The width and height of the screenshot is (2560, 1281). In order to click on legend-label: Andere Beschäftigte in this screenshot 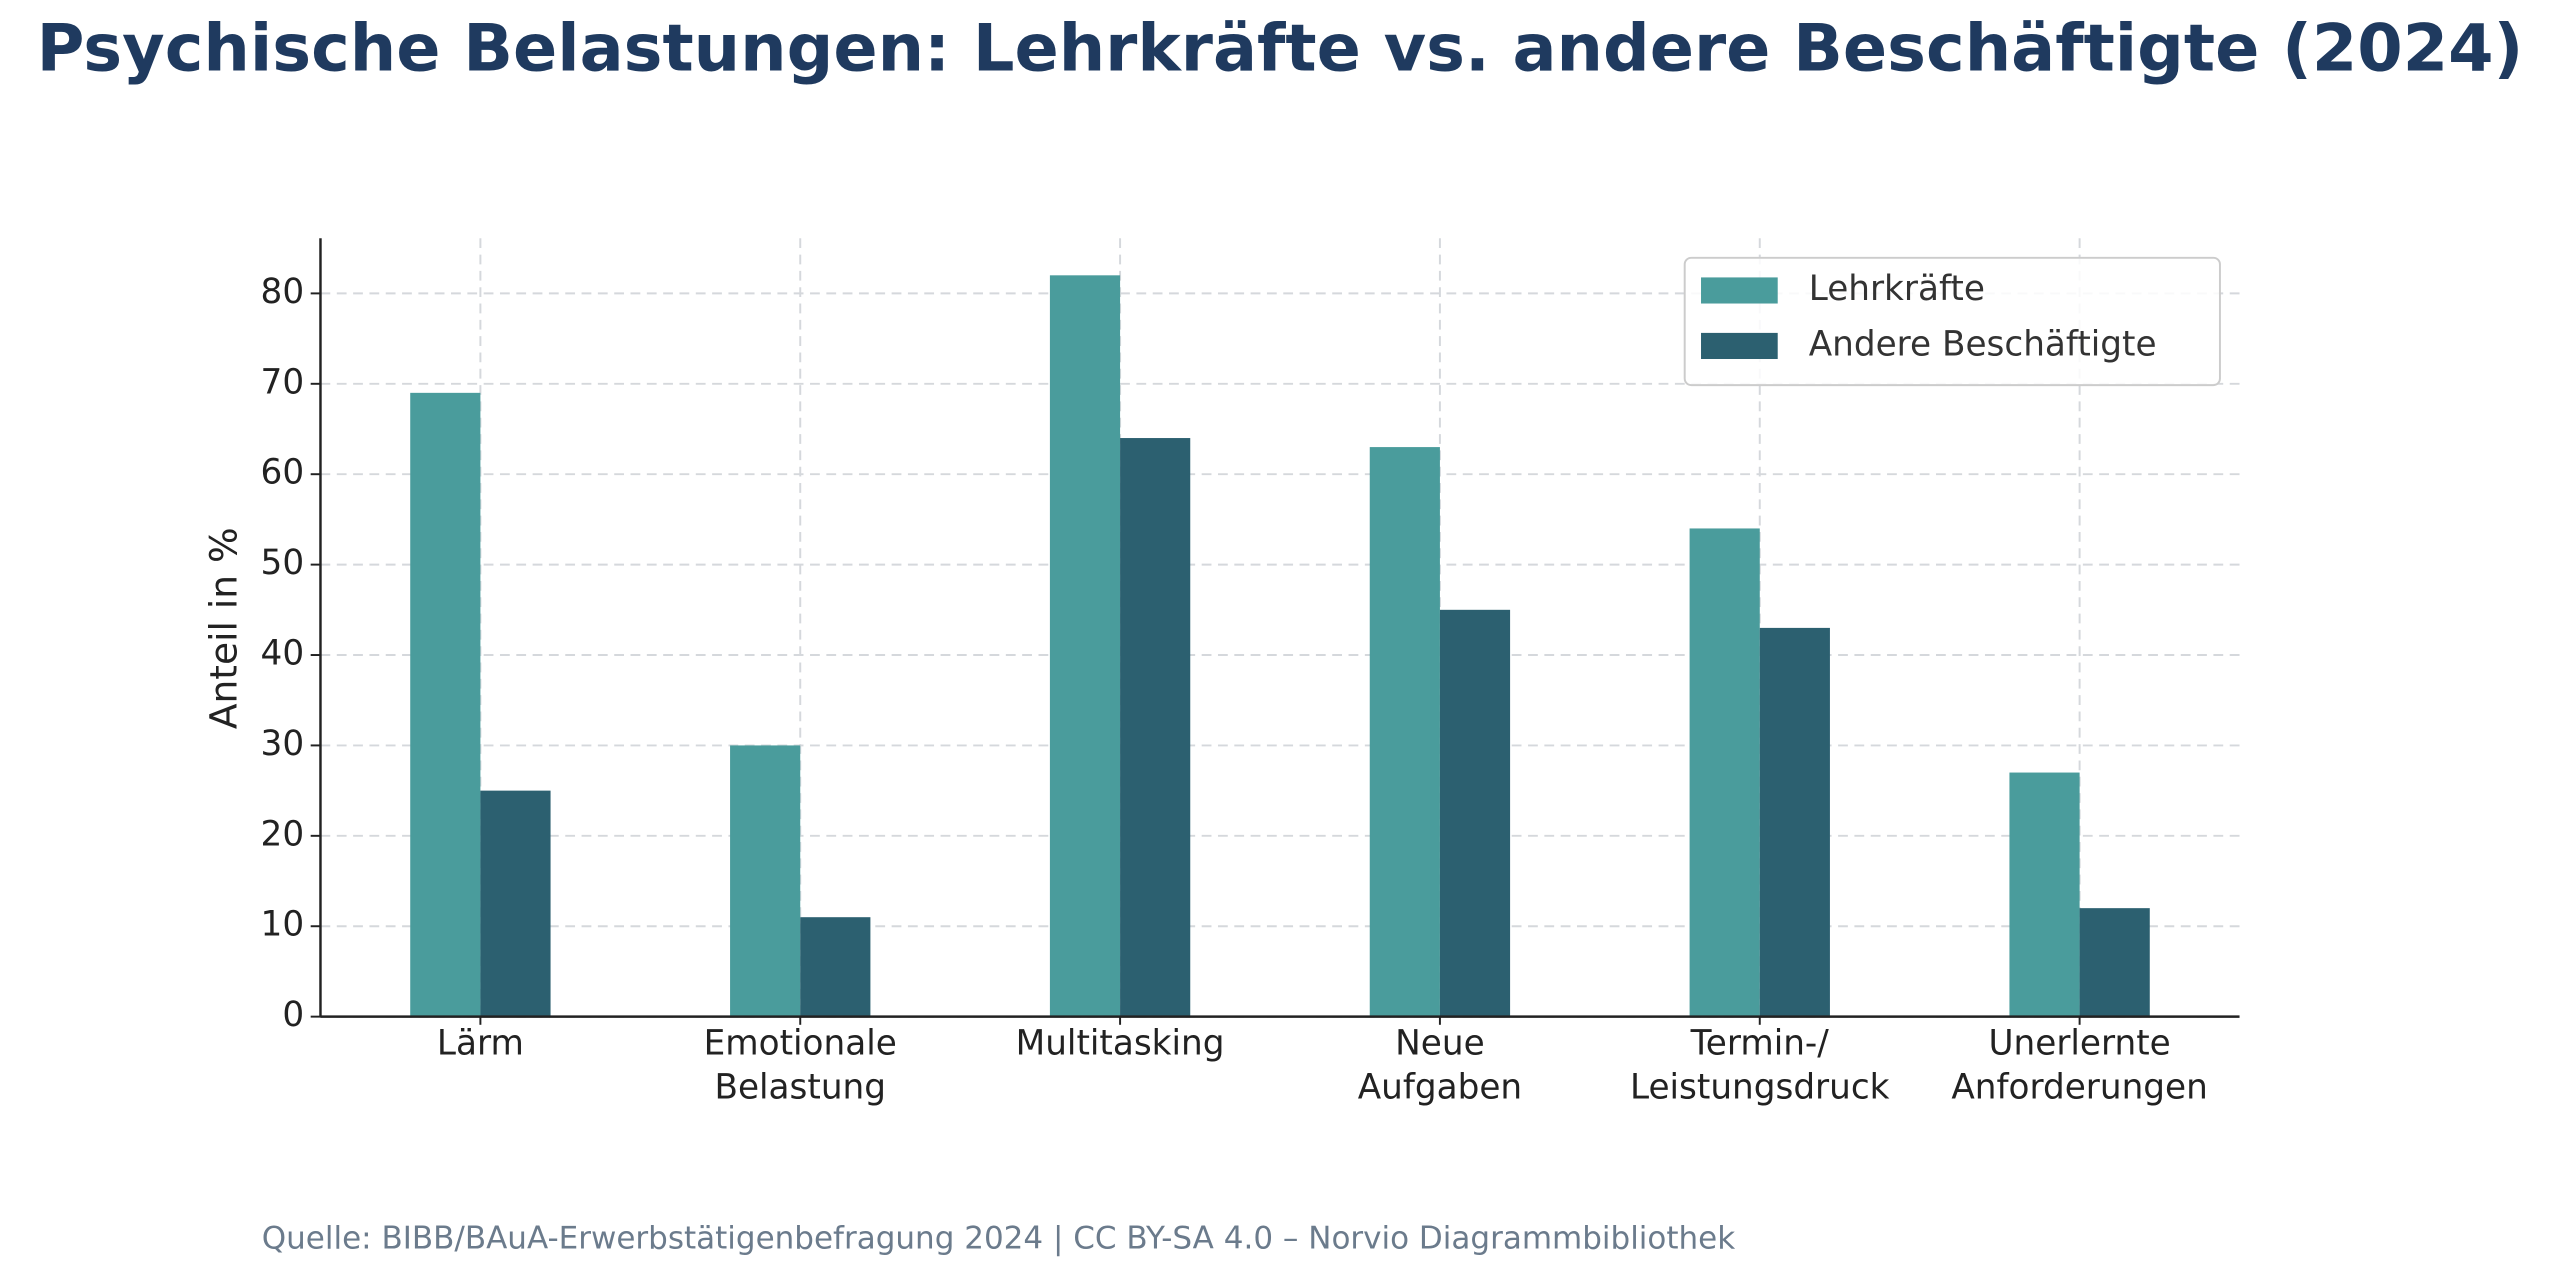, I will do `click(1983, 344)`.